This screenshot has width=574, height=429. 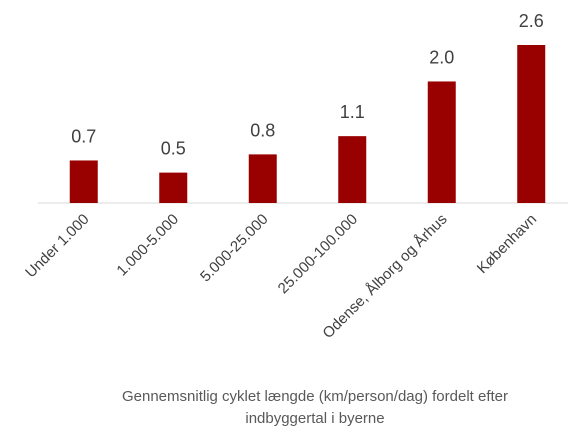 What do you see at coordinates (234, 248) in the screenshot?
I see `x-tick-label: 5.000-25.000` at bounding box center [234, 248].